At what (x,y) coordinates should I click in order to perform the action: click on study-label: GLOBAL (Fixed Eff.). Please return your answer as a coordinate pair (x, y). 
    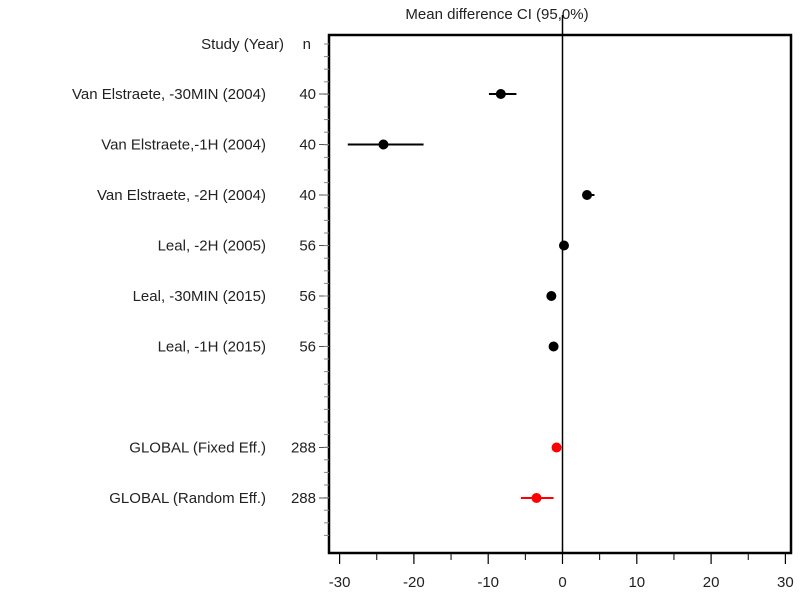
    Looking at the image, I should click on (197, 448).